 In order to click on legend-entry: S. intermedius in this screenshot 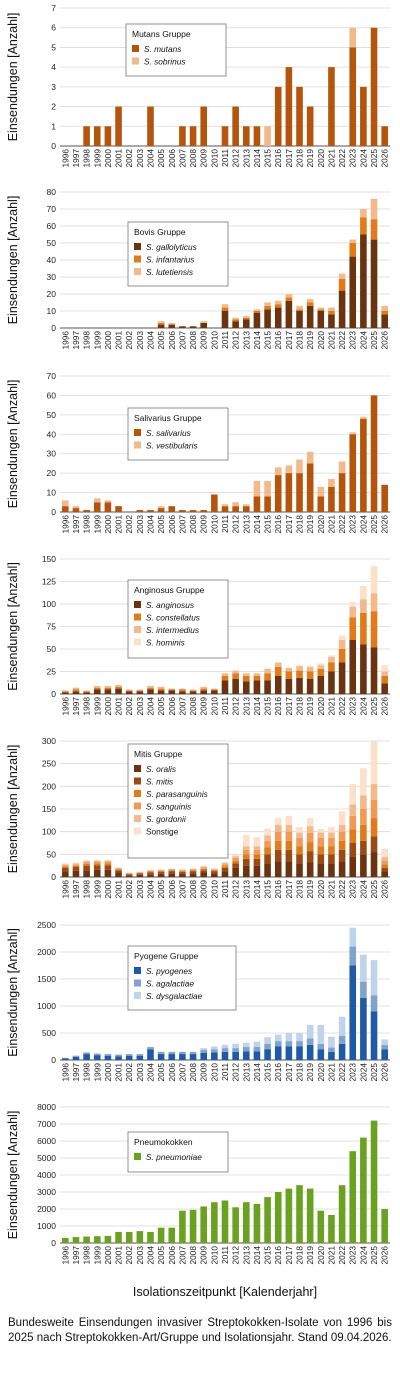, I will do `click(172, 630)`.